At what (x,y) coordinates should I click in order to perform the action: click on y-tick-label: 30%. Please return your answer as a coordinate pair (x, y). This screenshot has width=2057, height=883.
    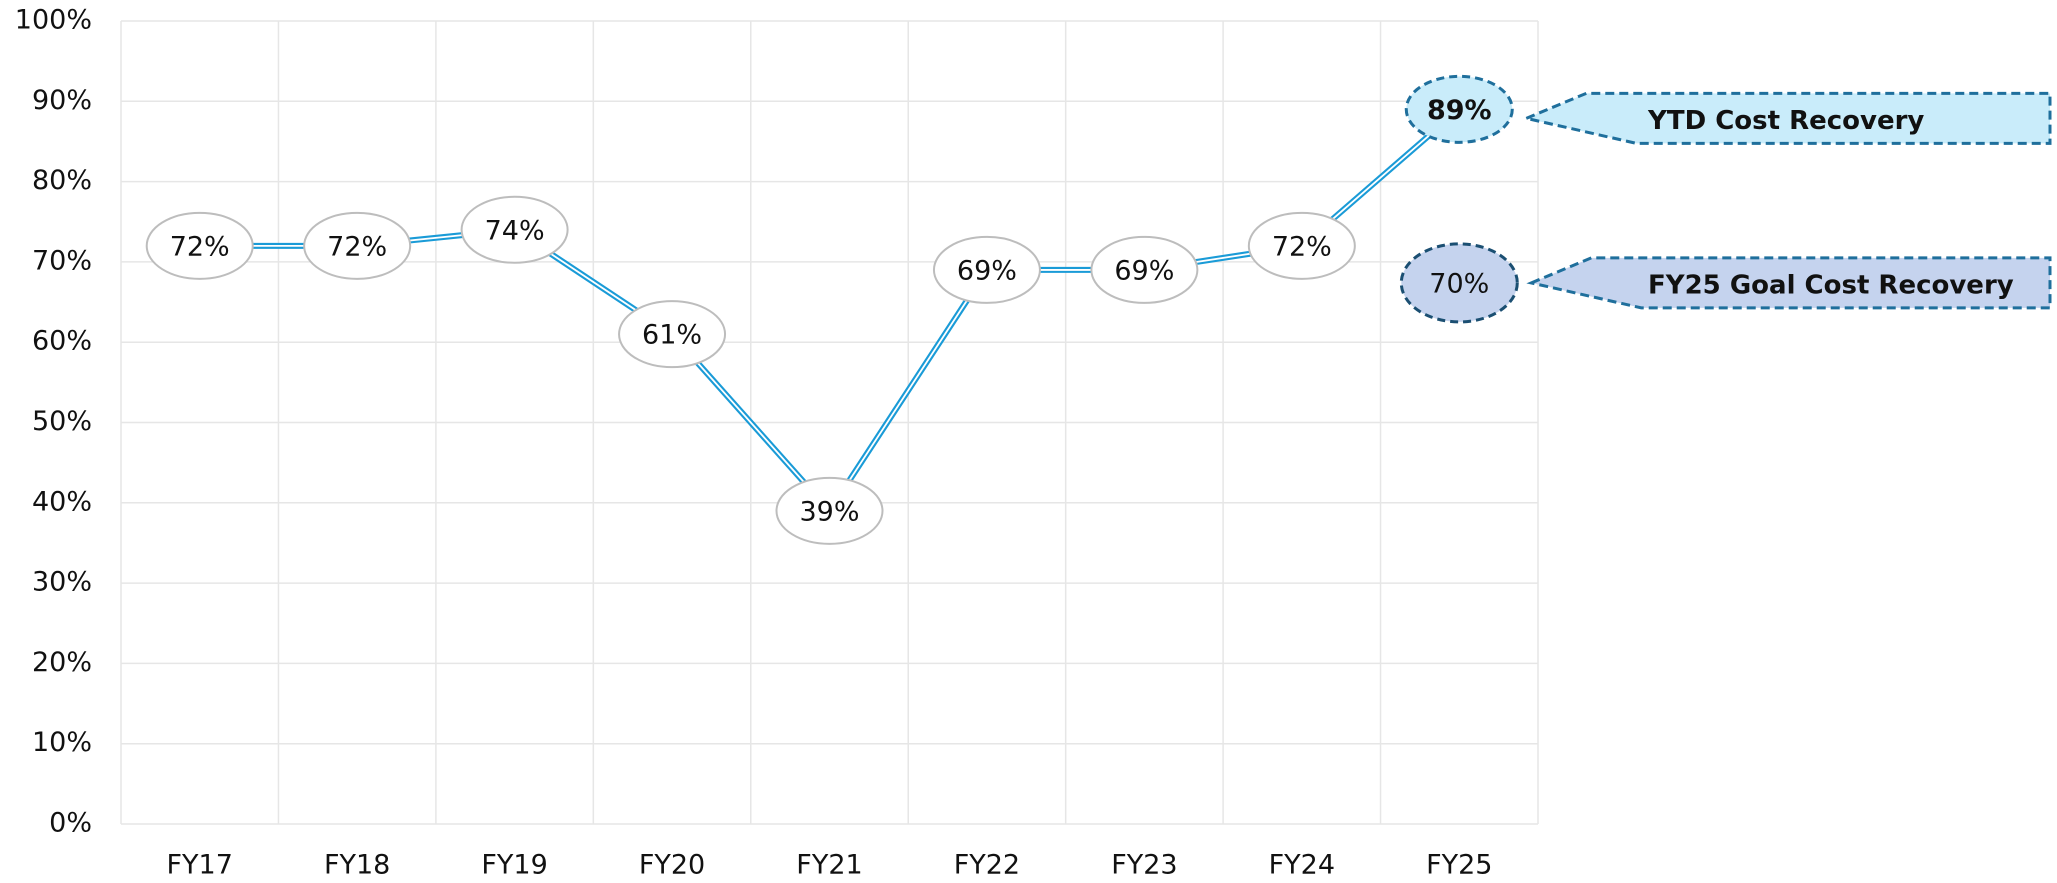
    Looking at the image, I should click on (62, 582).